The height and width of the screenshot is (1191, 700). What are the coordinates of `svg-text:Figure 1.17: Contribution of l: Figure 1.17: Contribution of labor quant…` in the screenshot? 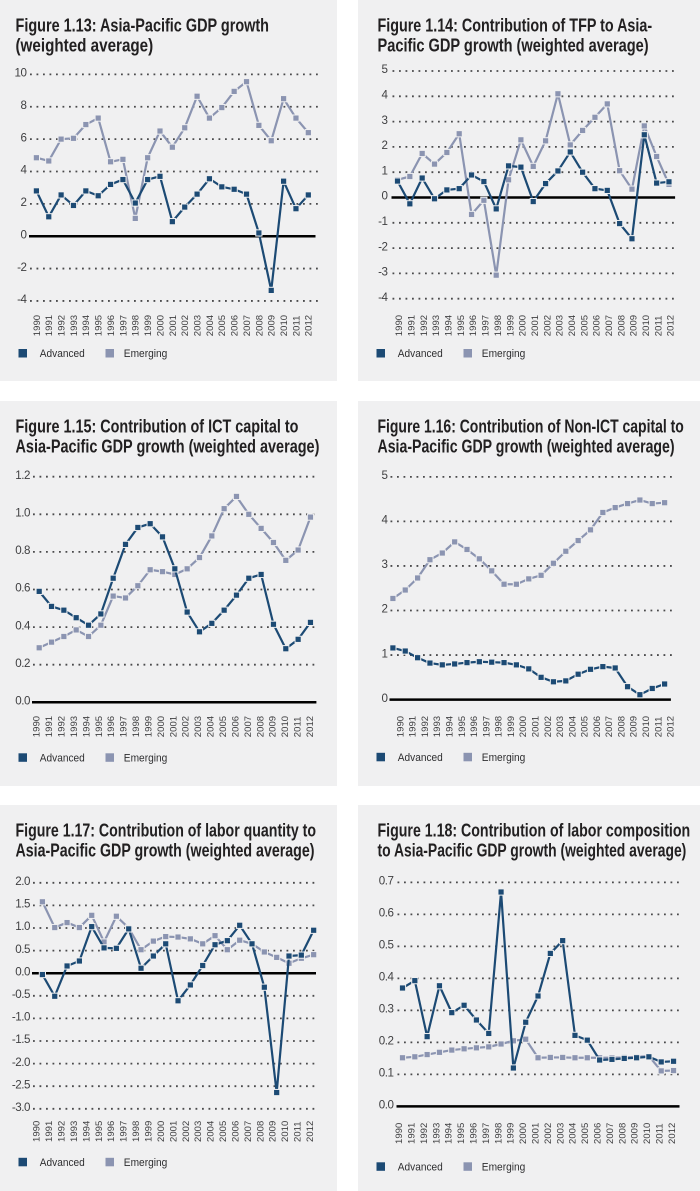 It's located at (166, 830).